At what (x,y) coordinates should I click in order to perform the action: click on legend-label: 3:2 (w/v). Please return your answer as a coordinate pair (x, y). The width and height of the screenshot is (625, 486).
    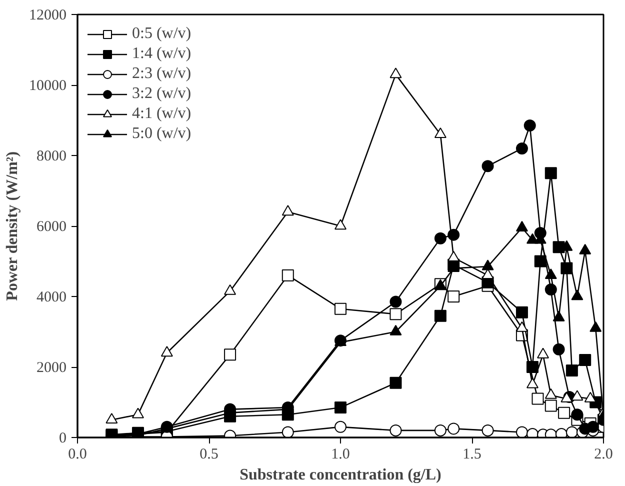
    Looking at the image, I should click on (162, 94).